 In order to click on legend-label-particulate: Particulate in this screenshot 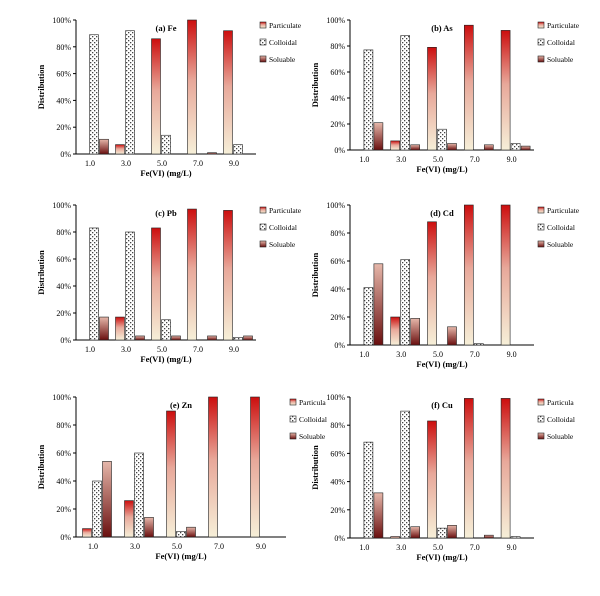, I will do `click(285, 210)`.